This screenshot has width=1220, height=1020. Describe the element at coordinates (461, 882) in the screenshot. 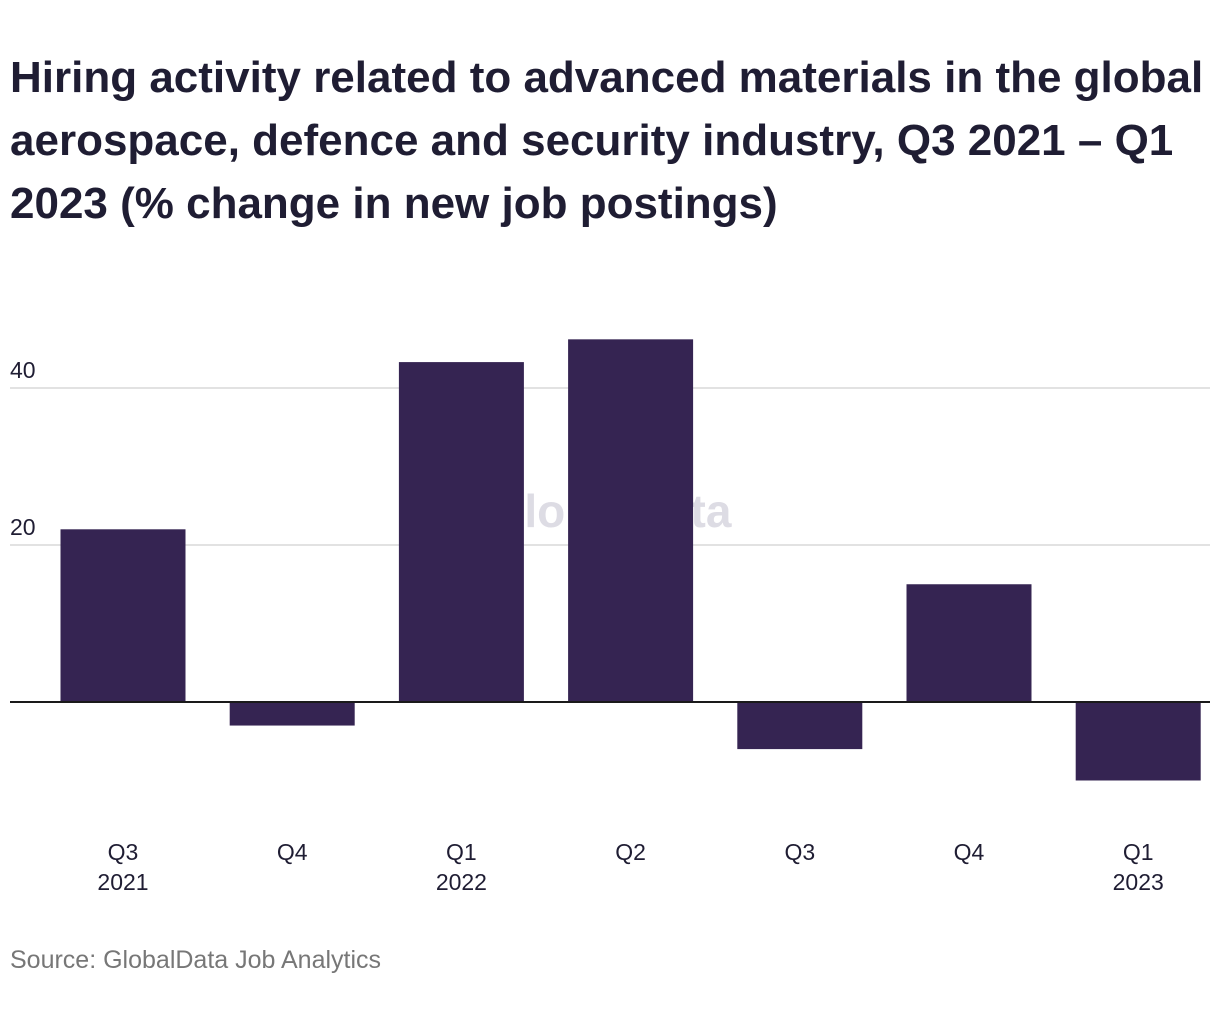

I see `x-tick-label: 2022` at that location.